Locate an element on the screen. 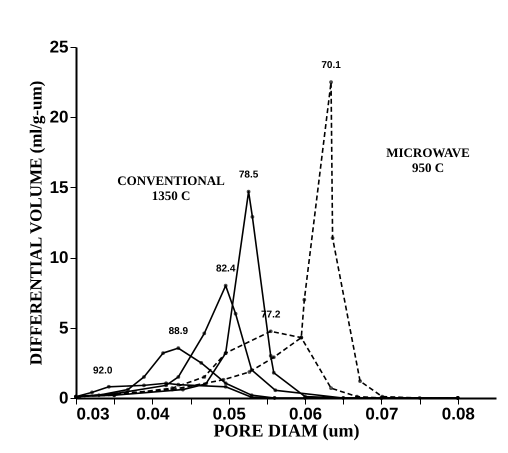 The height and width of the screenshot is (453, 508). x-tick-label: 0.06 is located at coordinates (305, 414).